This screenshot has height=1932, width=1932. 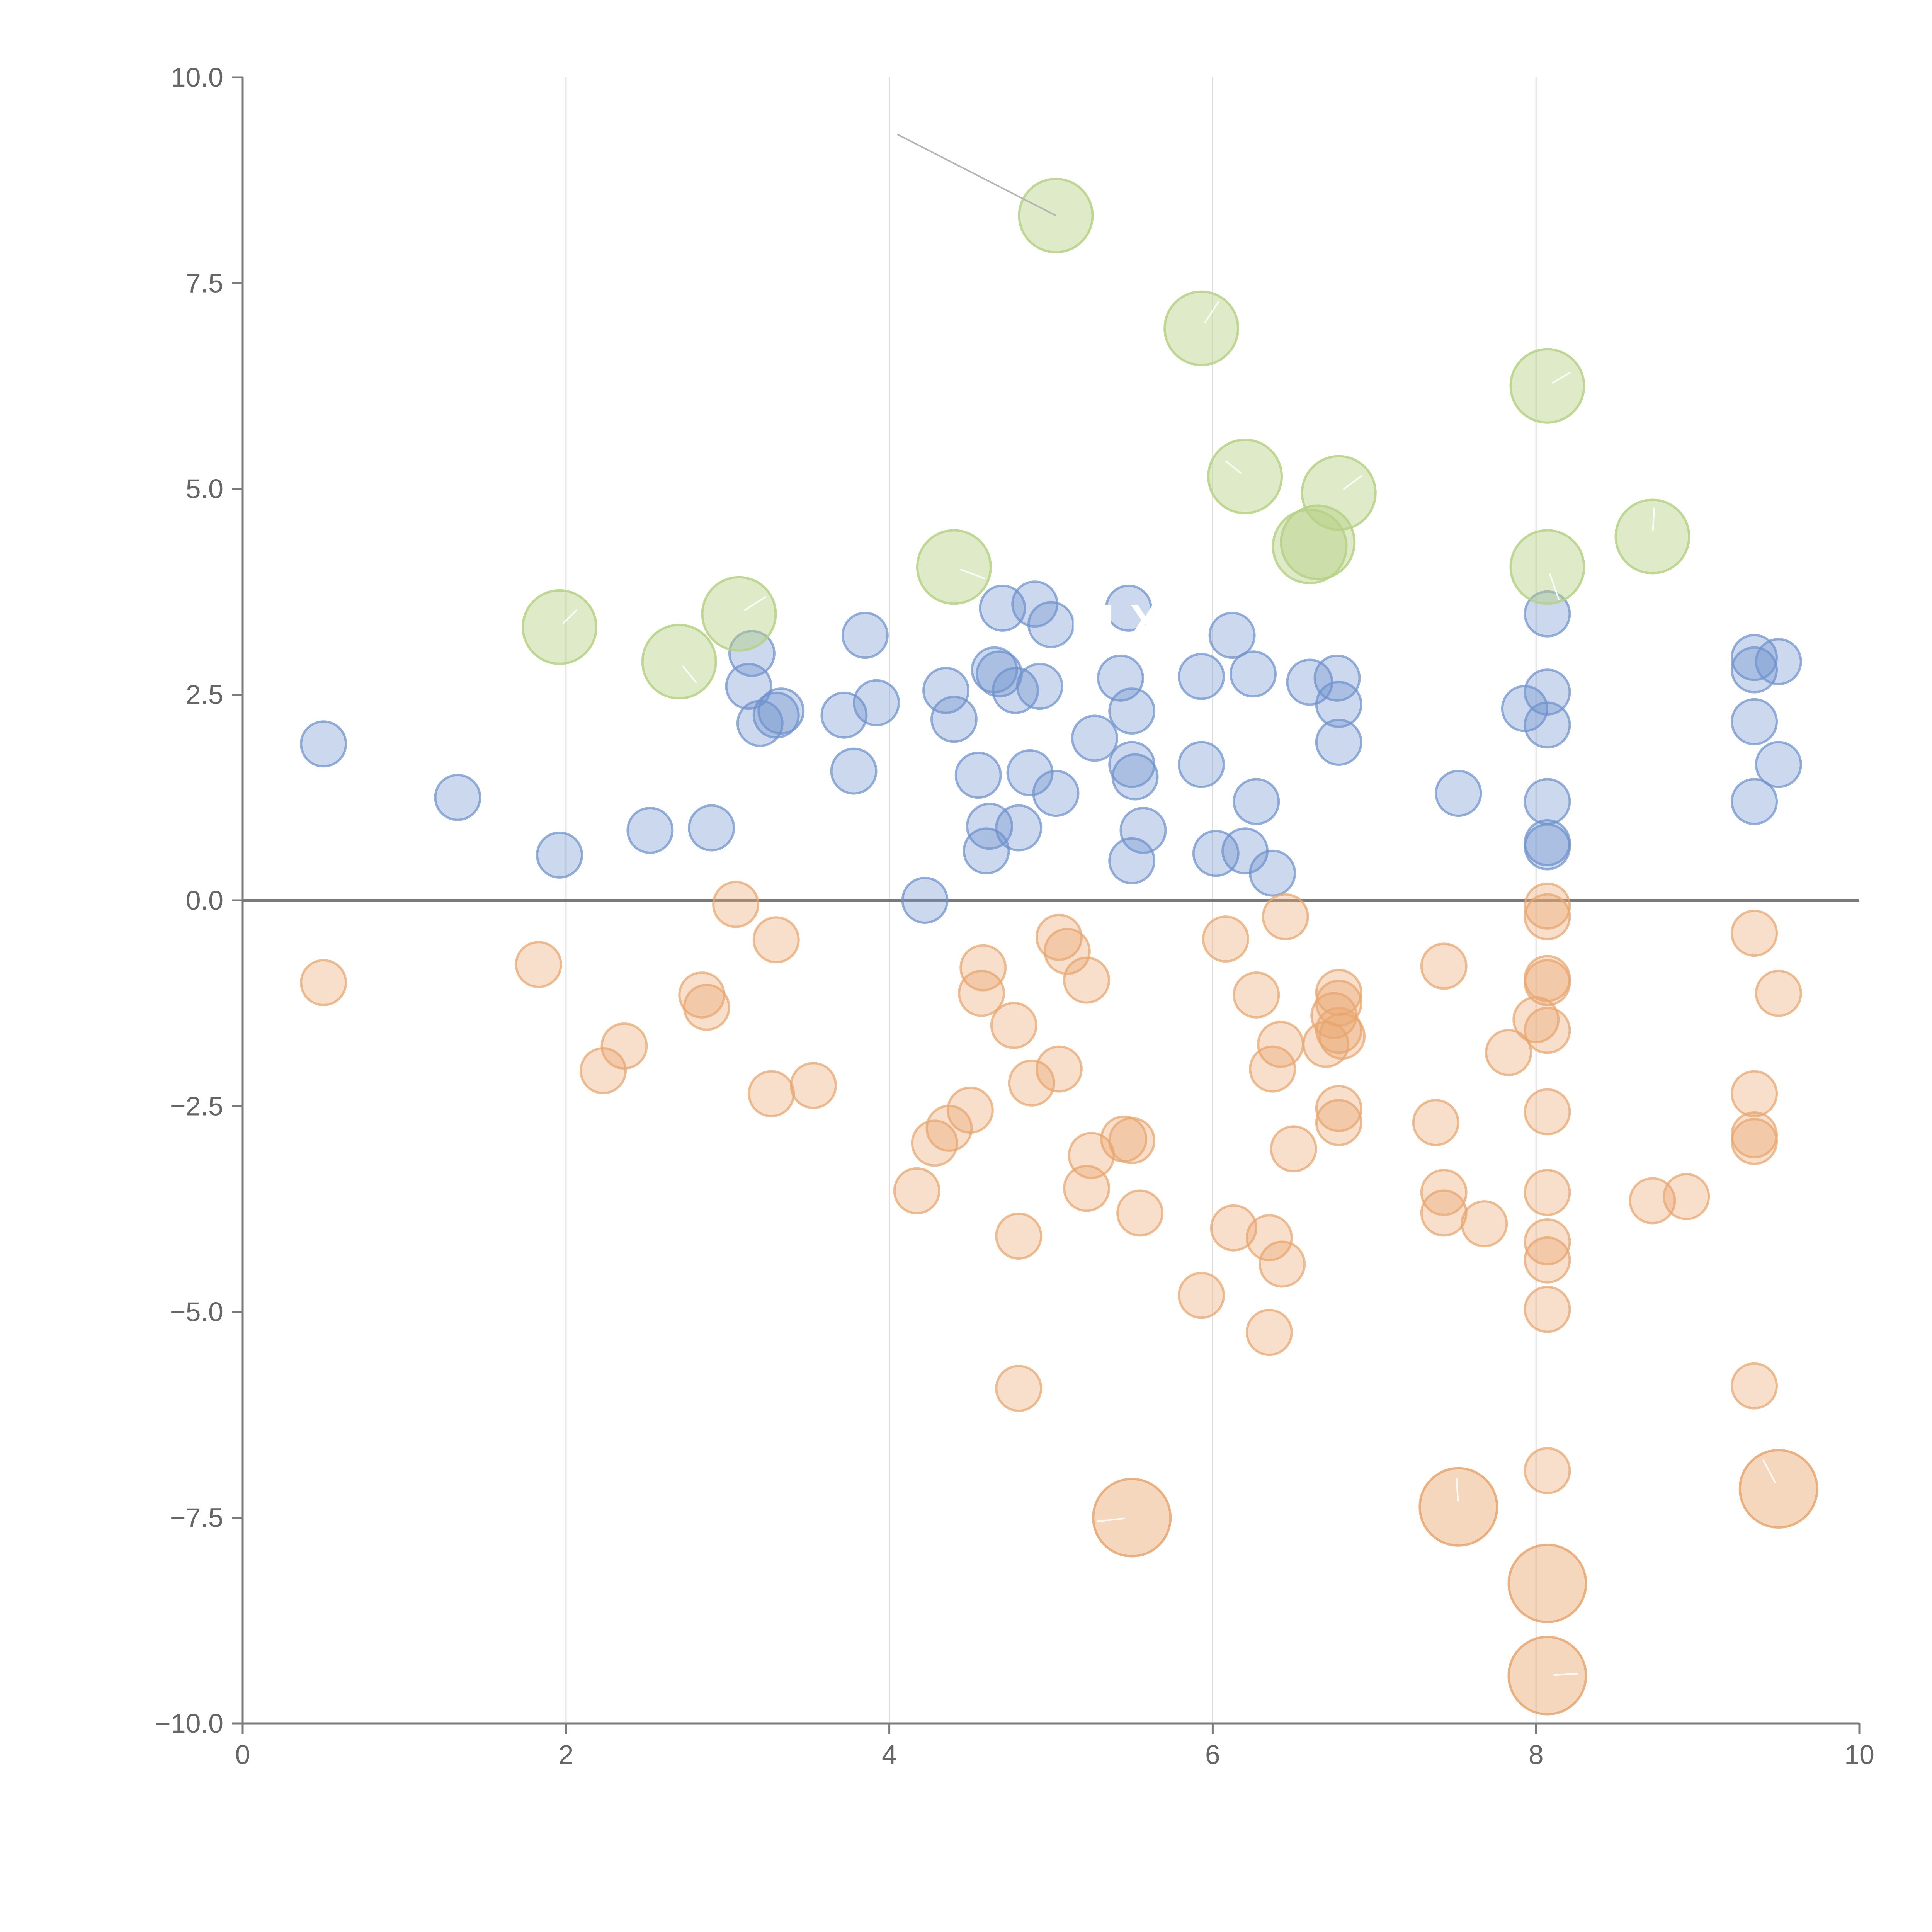 I want to click on series-labeled-negative, so click(x=1455, y=1582).